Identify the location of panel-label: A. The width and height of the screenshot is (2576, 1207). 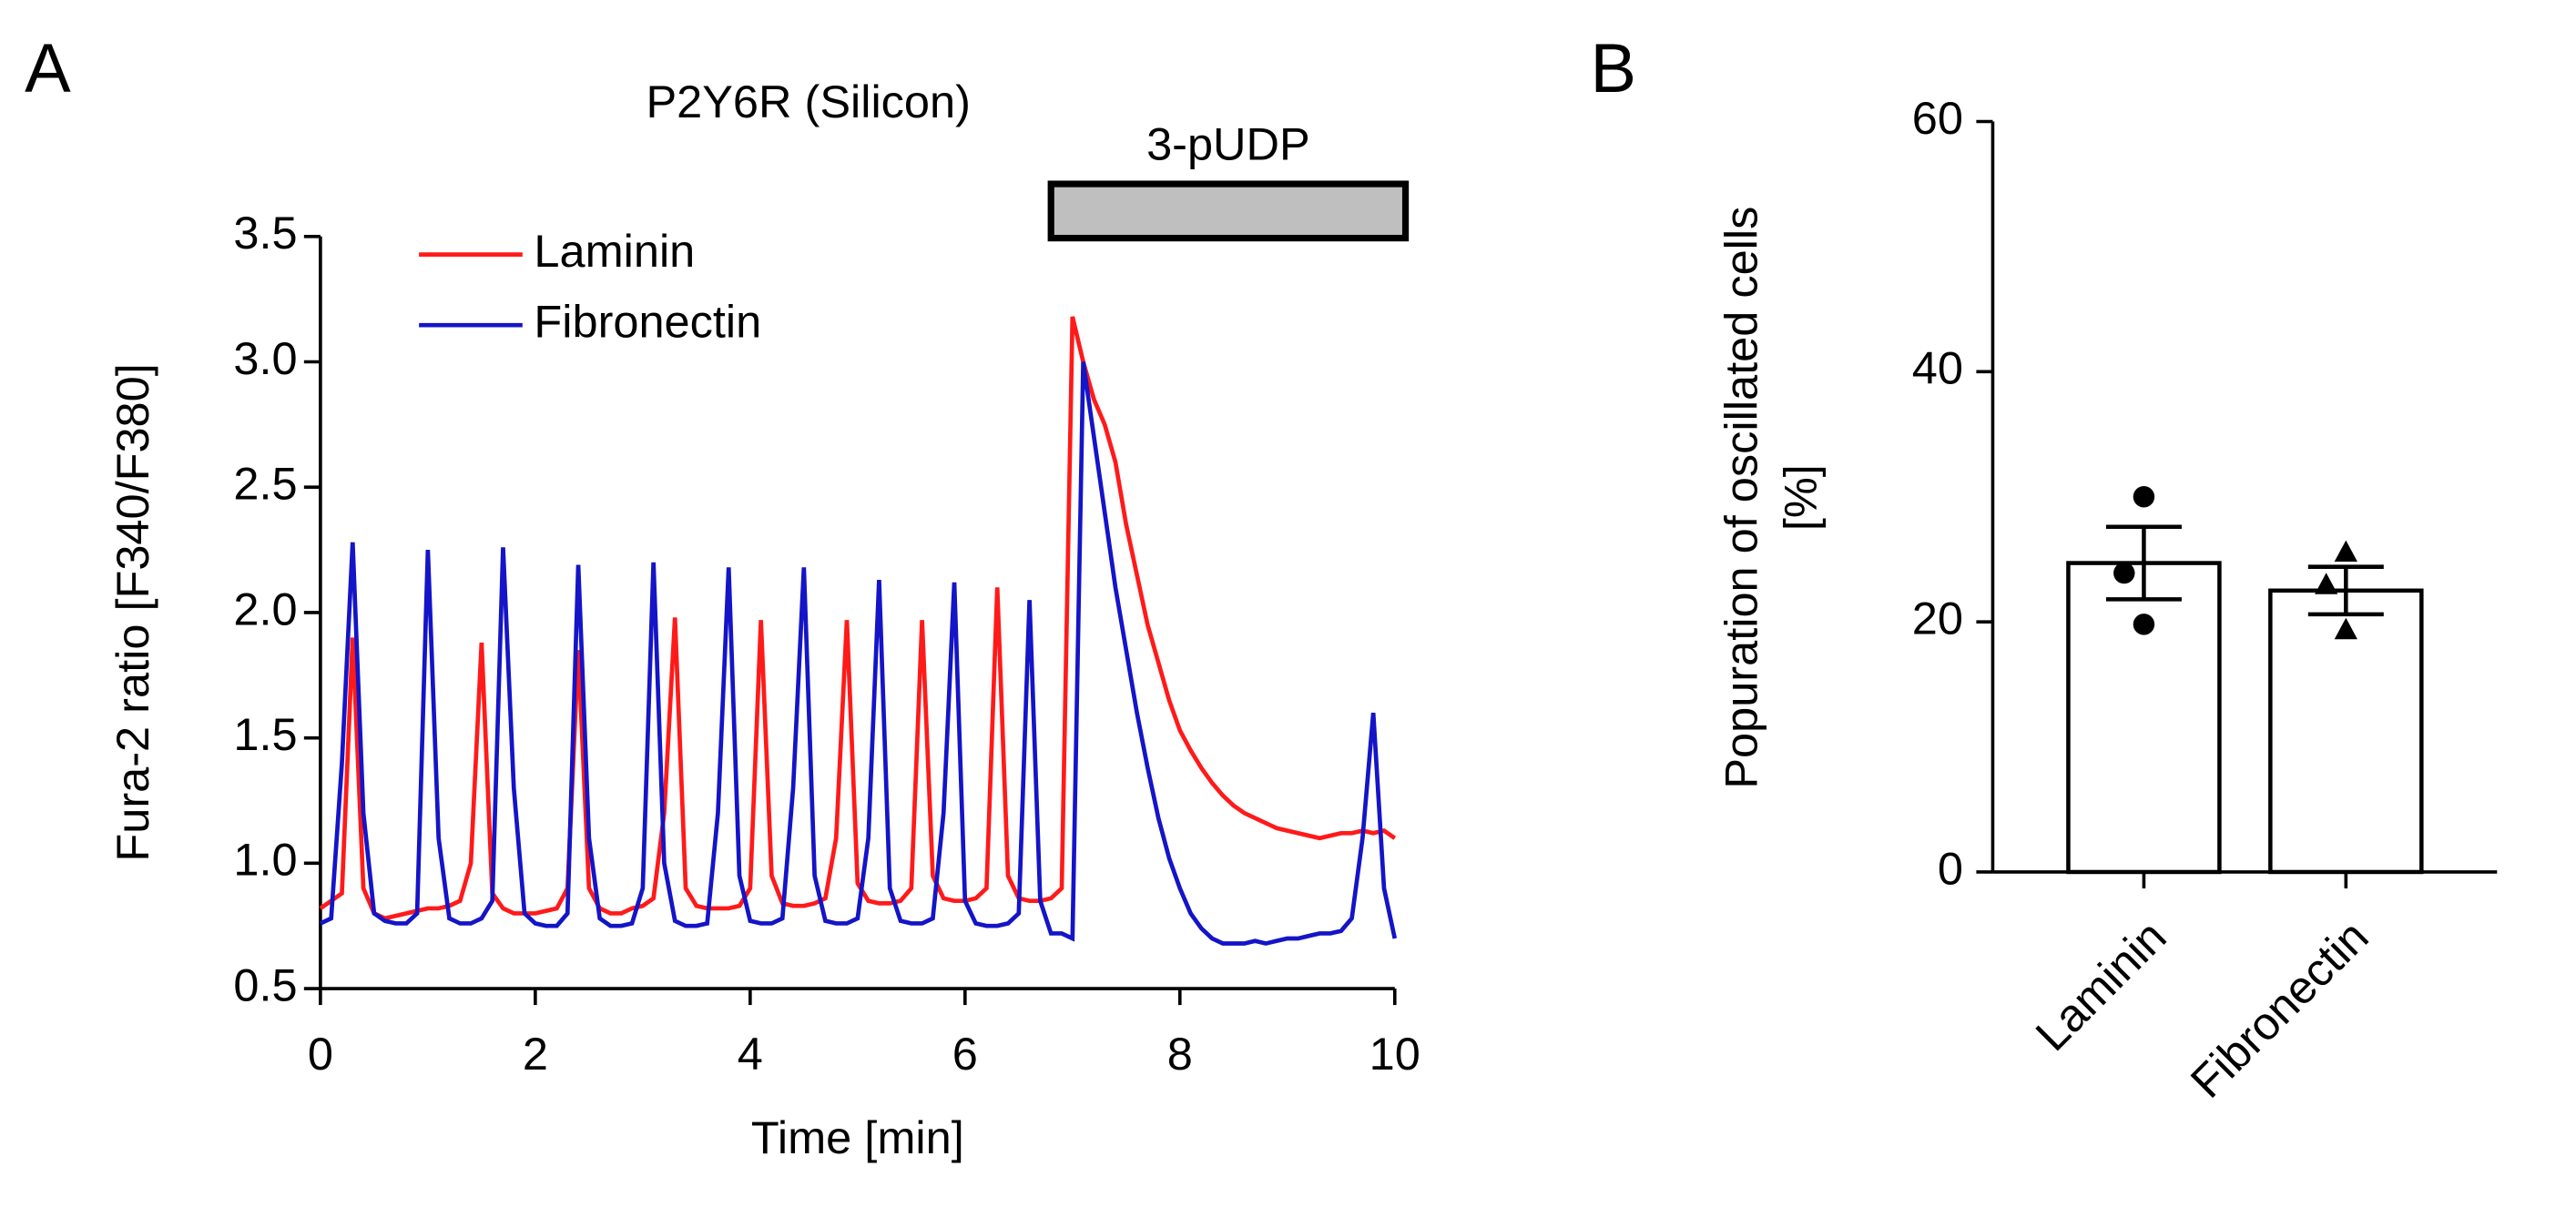
(48, 69).